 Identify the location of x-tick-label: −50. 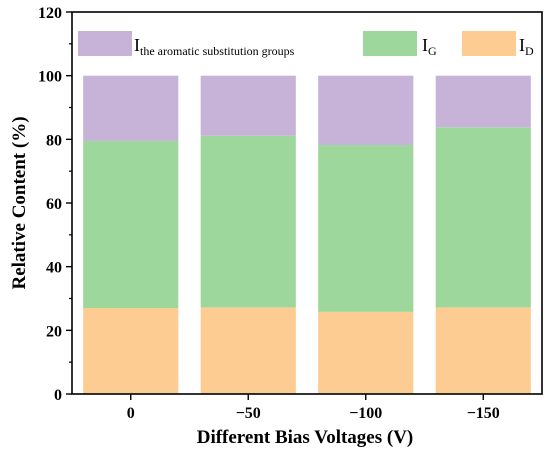
(248, 413).